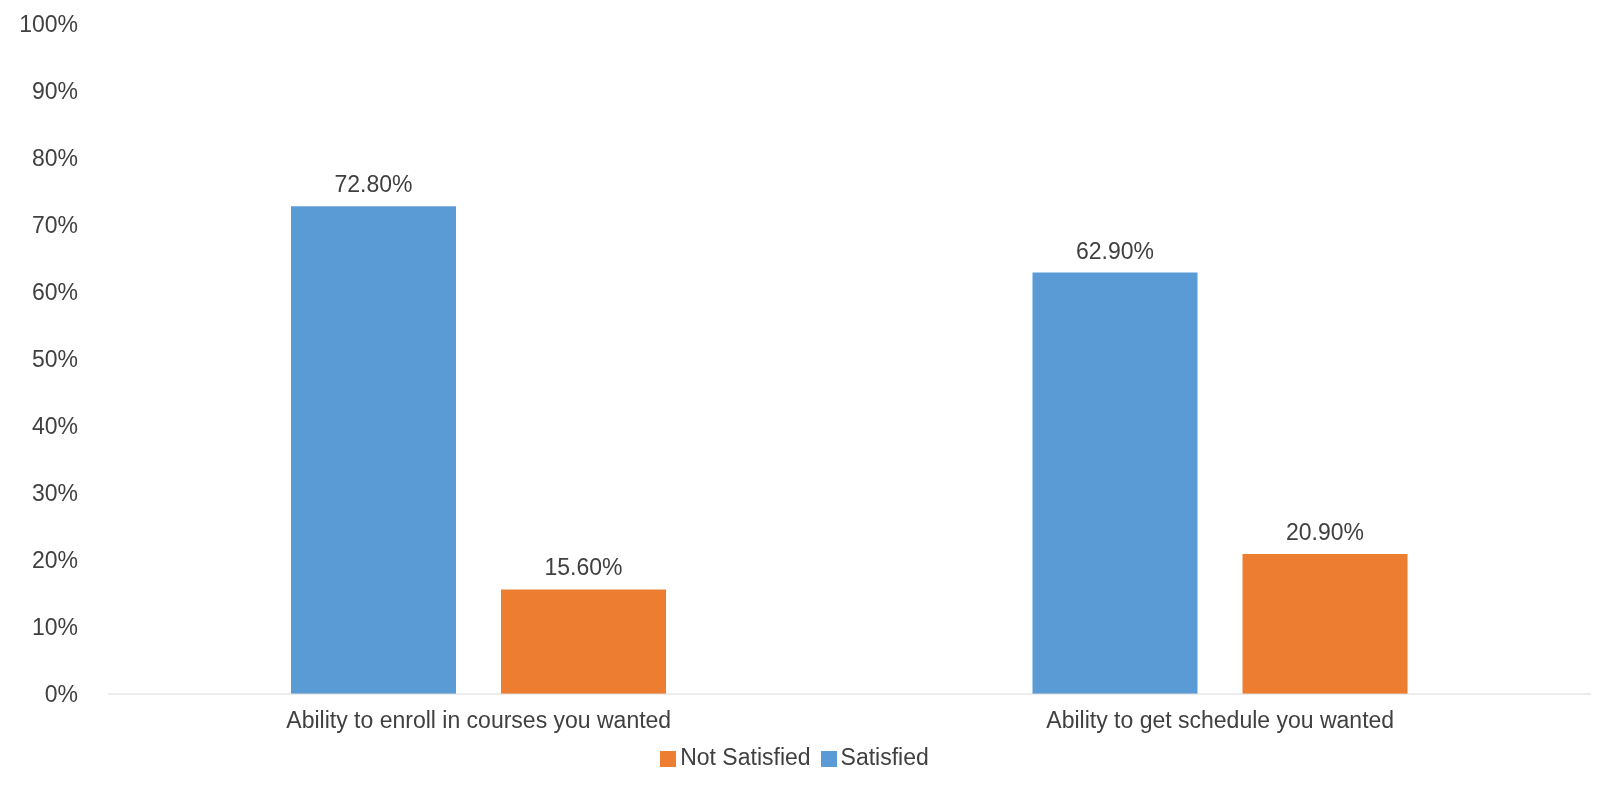  What do you see at coordinates (1220, 720) in the screenshot?
I see `x-tick-label: Ability to get schedule you wanted` at bounding box center [1220, 720].